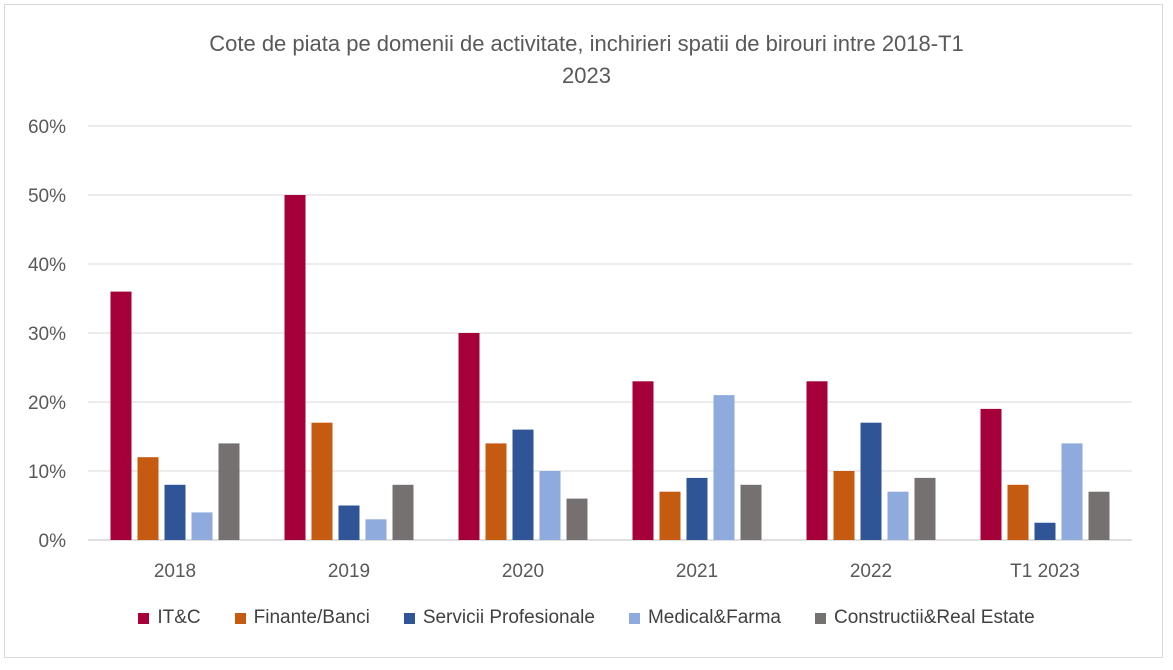 This screenshot has width=1173, height=670. I want to click on legend-item: IT&C, so click(169, 618).